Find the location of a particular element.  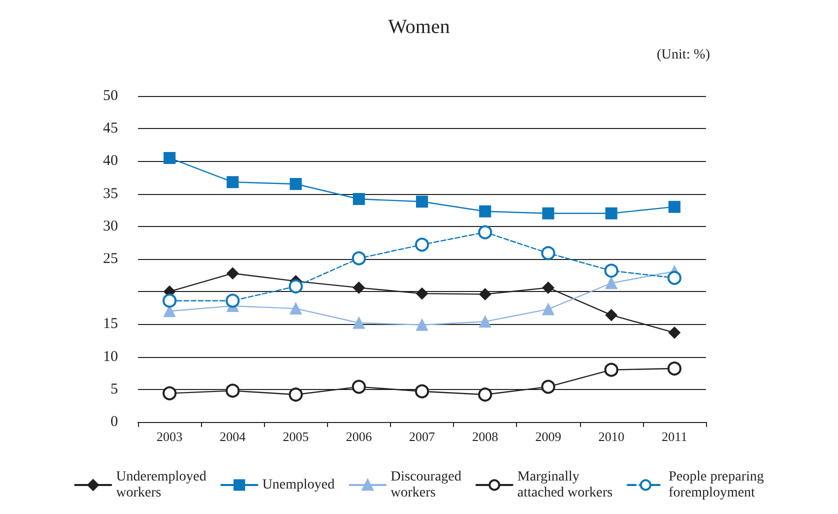

legend-label: Discouraged workers is located at coordinates (426, 485).